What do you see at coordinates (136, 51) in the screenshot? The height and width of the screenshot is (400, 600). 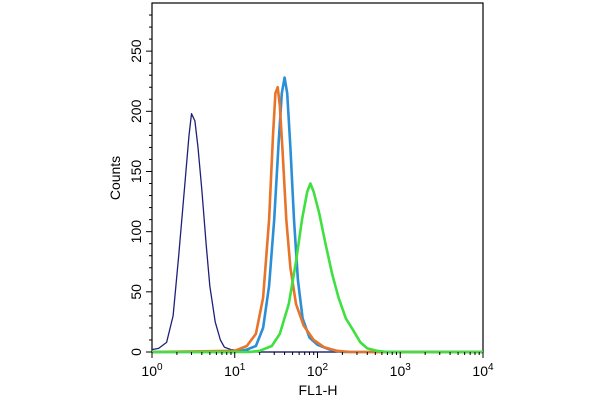 I see `y-tick-label: 250` at bounding box center [136, 51].